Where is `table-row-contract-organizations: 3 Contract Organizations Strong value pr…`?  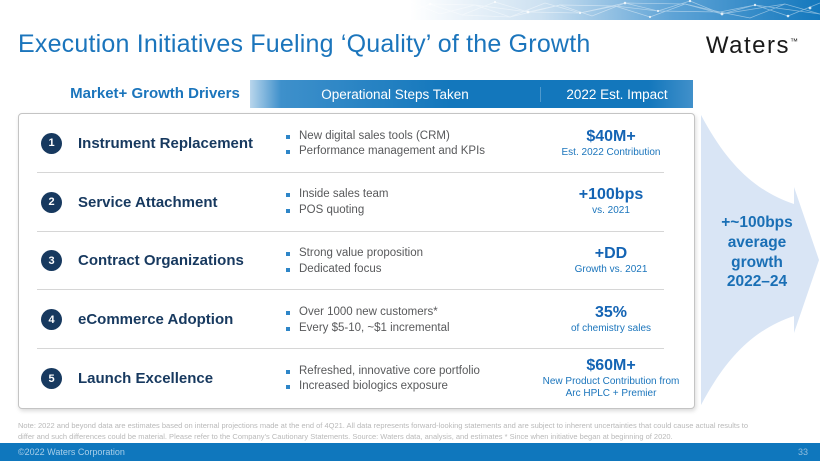 table-row-contract-organizations: 3 Contract Organizations Strong value pr… is located at coordinates (356, 261).